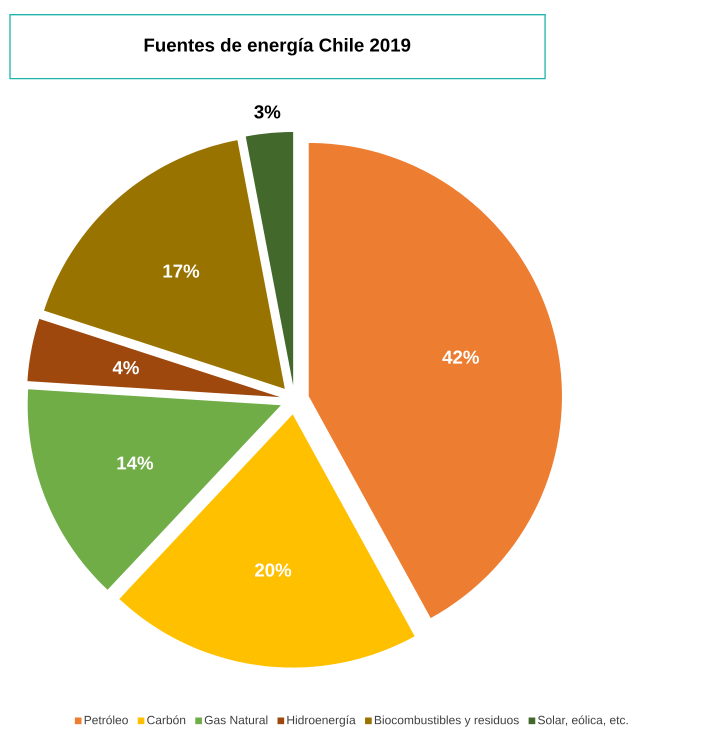 Image resolution: width=704 pixels, height=733 pixels. What do you see at coordinates (277, 47) in the screenshot?
I see `chart-title: Fuentes de energía Chile 2019` at bounding box center [277, 47].